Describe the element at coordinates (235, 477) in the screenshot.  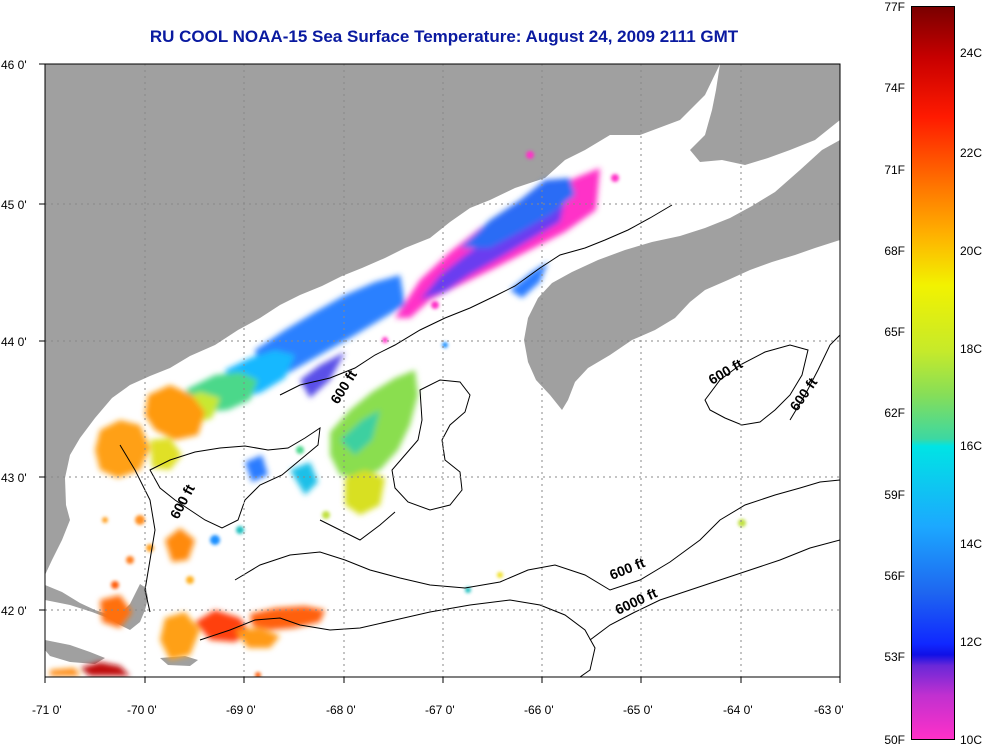
I see `contour-inner-basin` at that location.